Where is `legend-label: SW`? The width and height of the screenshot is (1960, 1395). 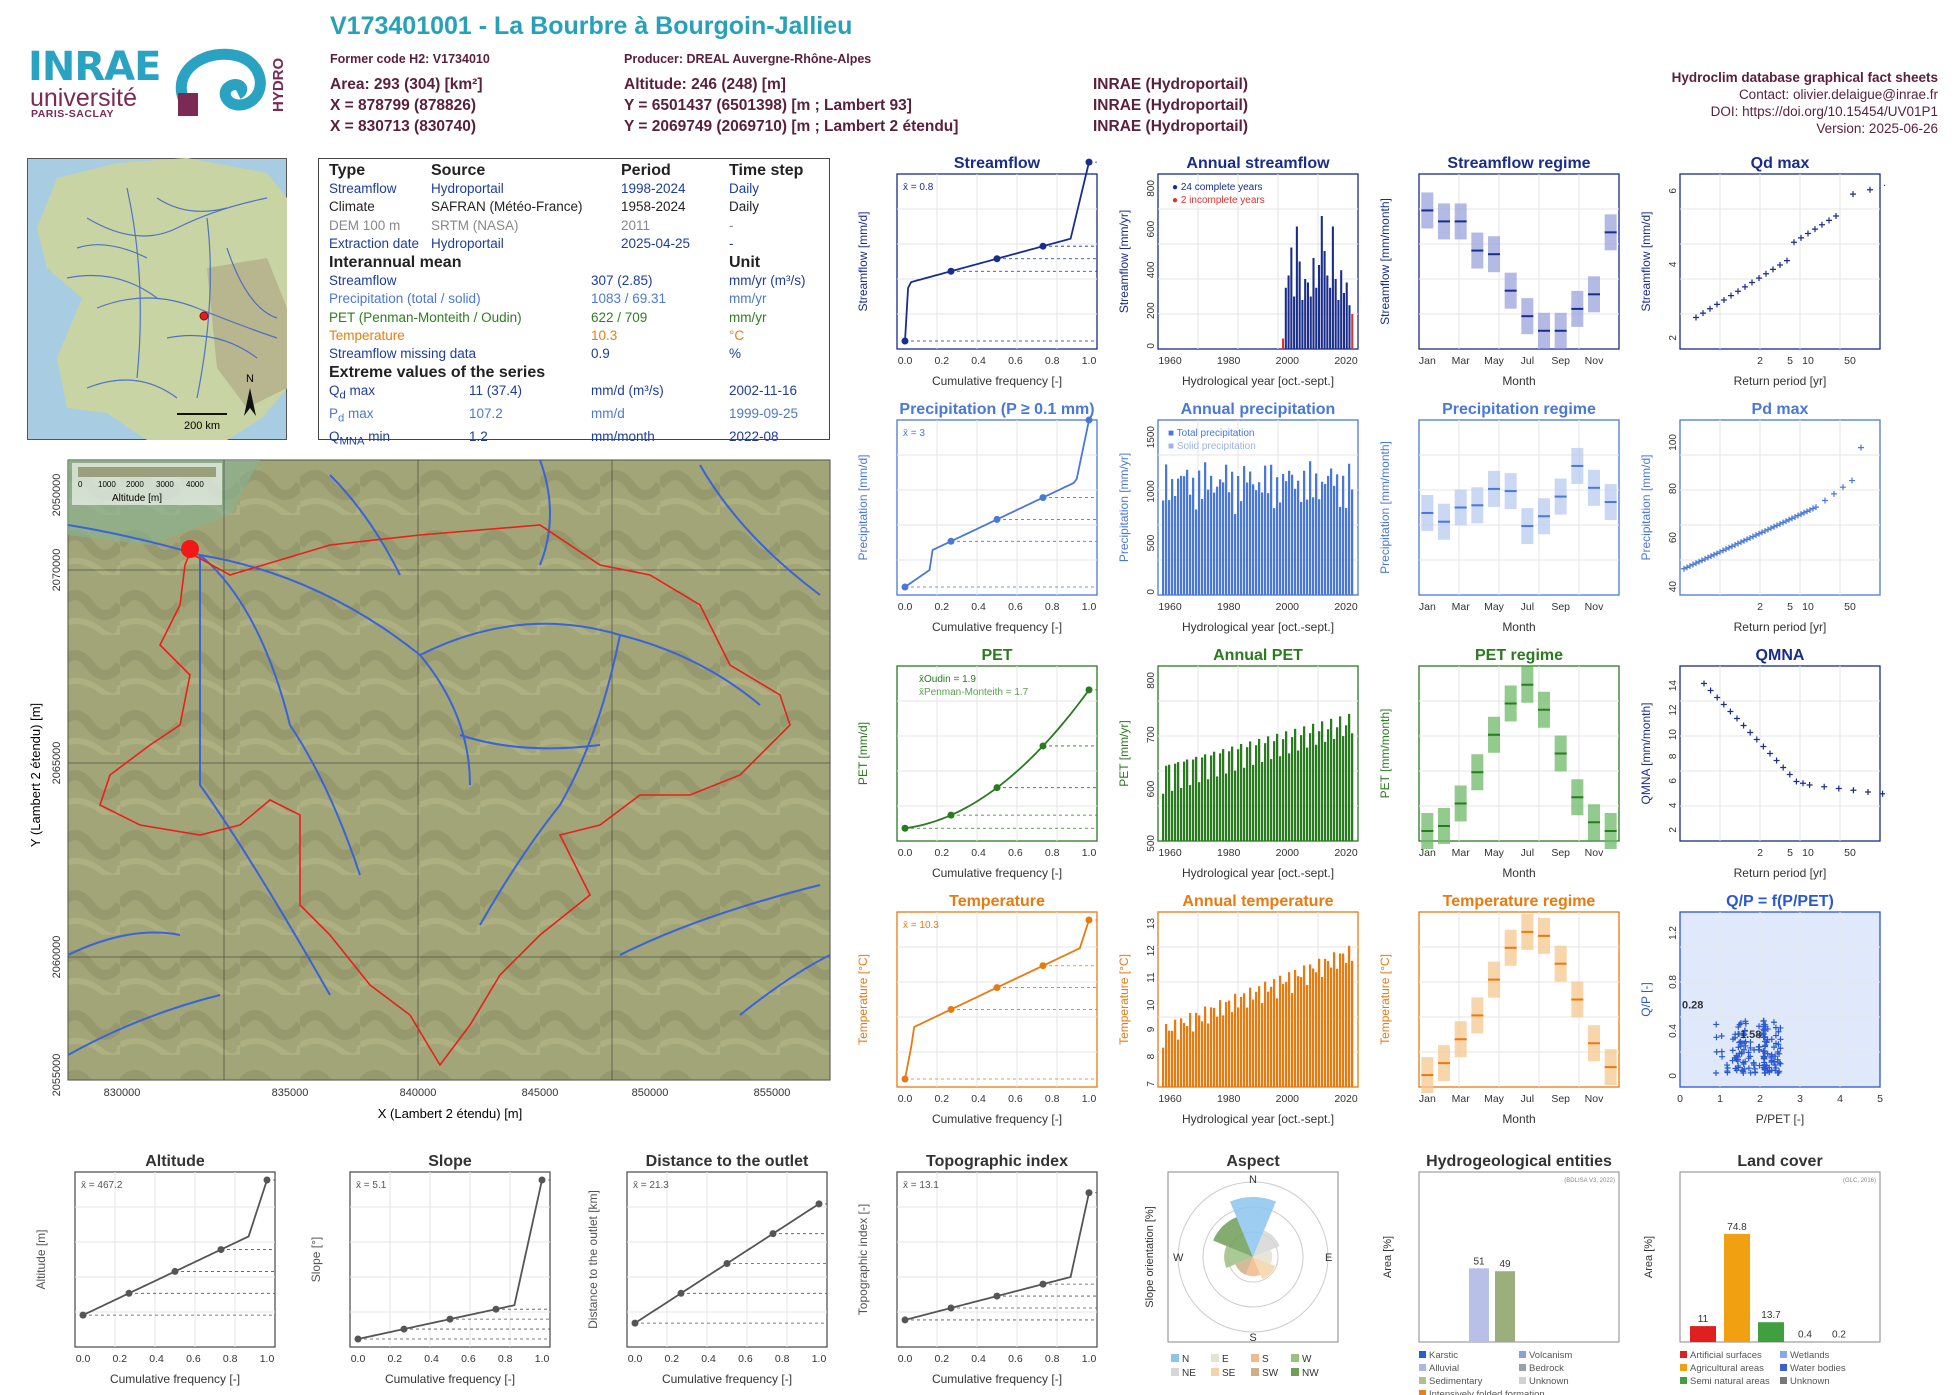 legend-label: SW is located at coordinates (1270, 1373).